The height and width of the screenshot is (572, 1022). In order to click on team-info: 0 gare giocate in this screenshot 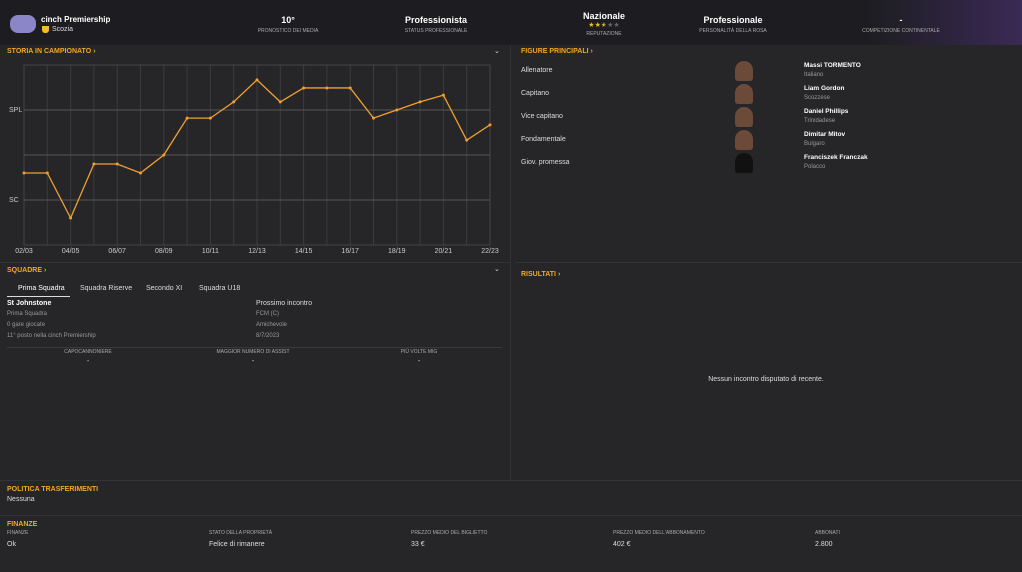, I will do `click(26, 325)`.